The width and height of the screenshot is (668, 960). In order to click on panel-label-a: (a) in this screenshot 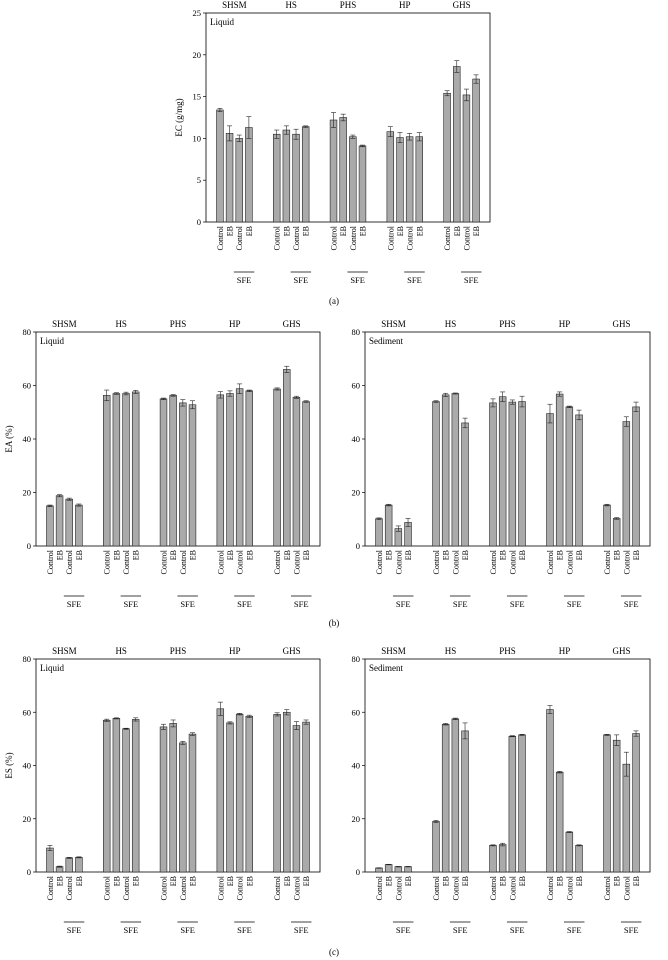, I will do `click(334, 301)`.